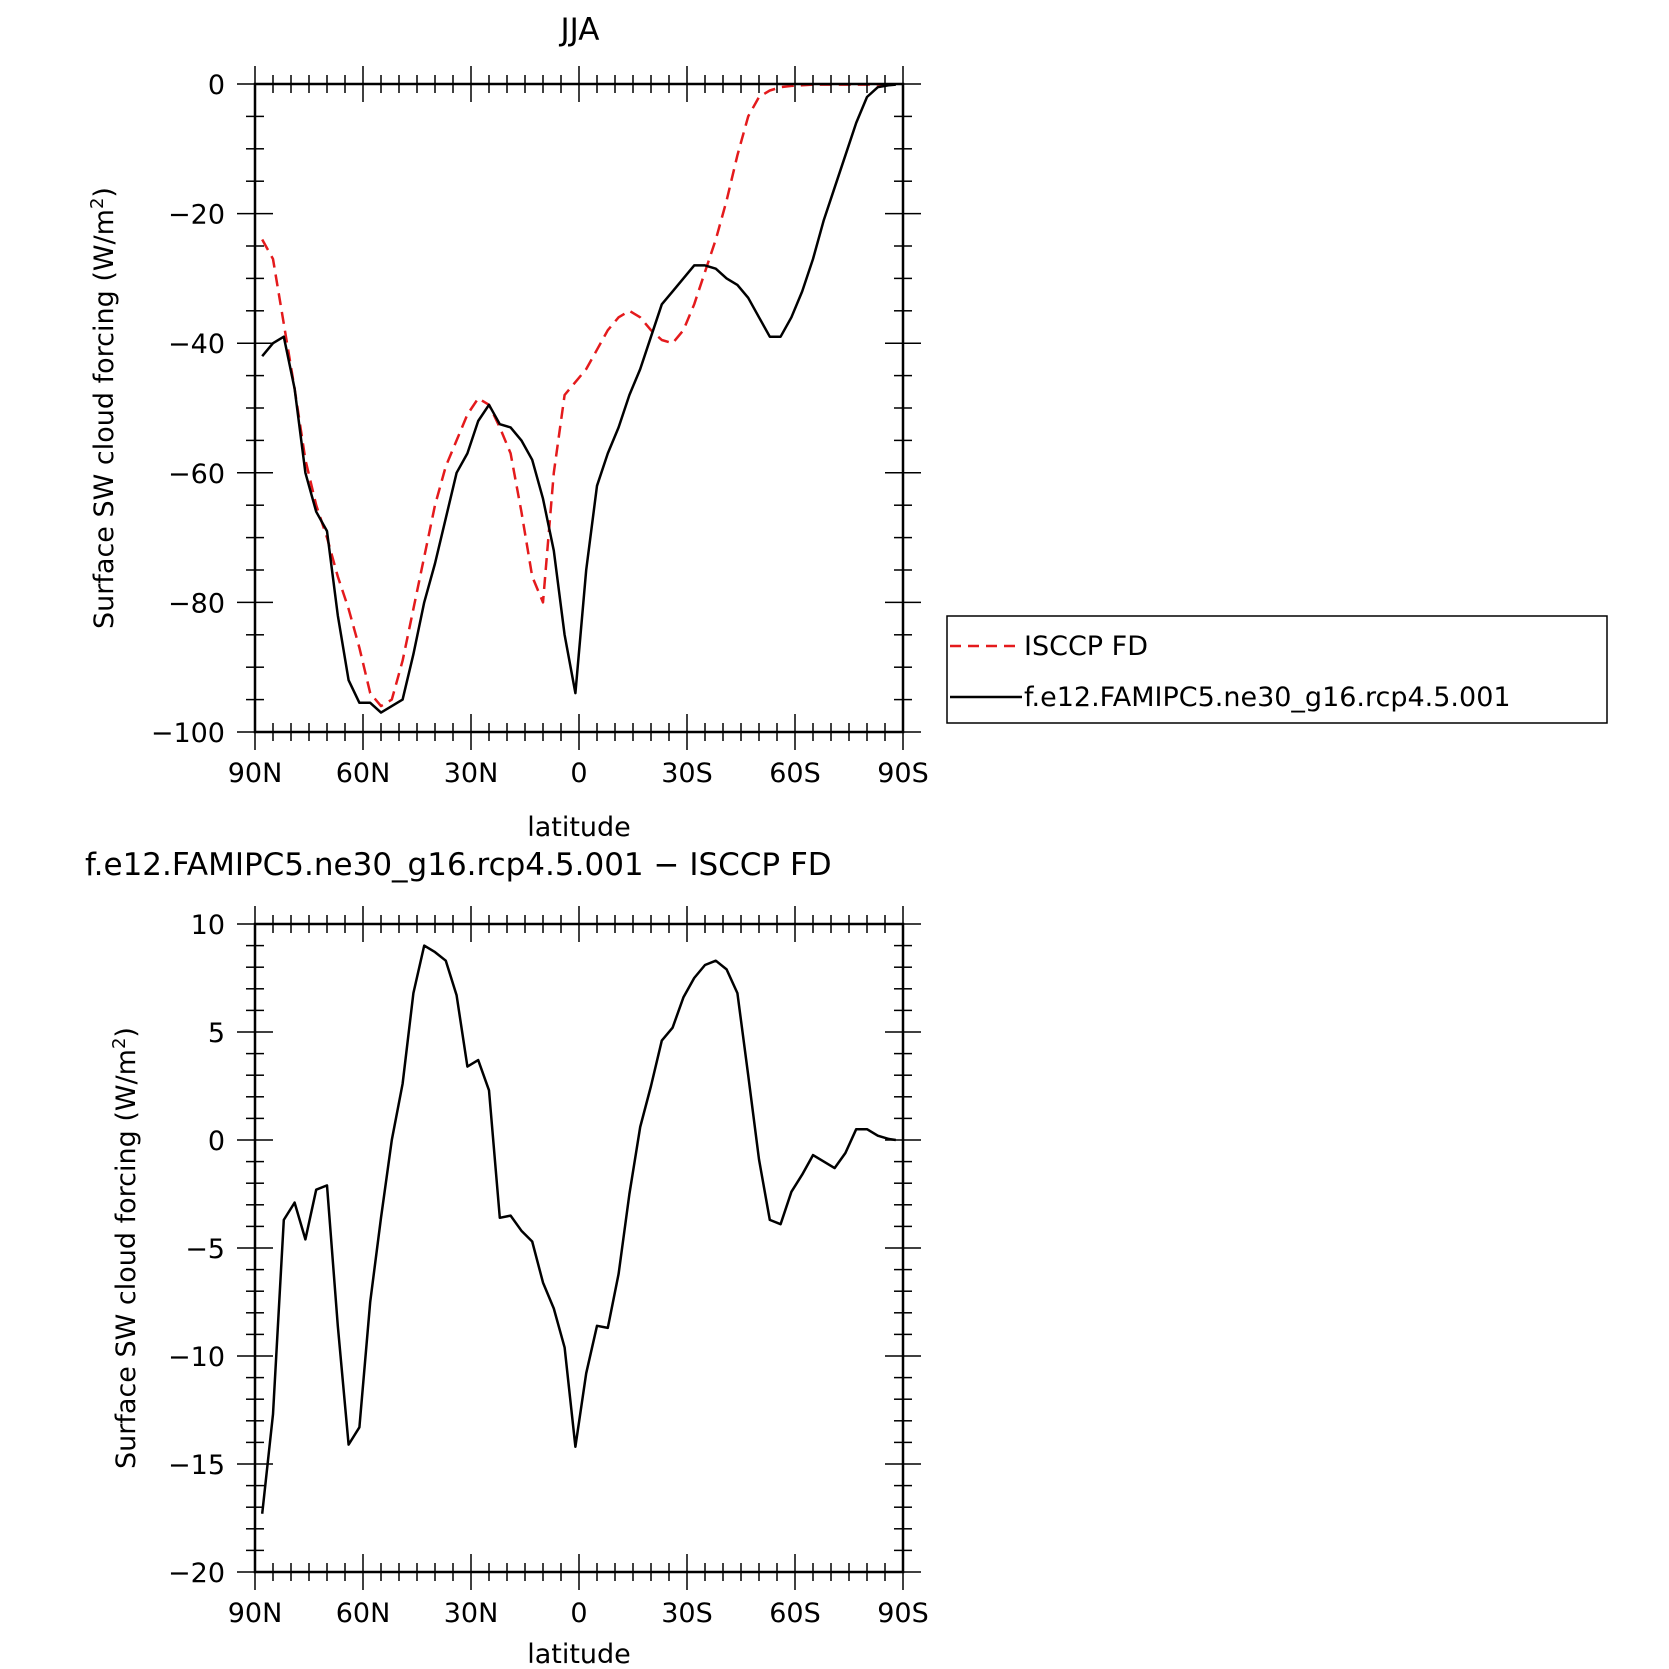  What do you see at coordinates (125, 1248) in the screenshot?
I see `bottom-y-axis-label: Surface SW cloud forcing (W/m2)` at bounding box center [125, 1248].